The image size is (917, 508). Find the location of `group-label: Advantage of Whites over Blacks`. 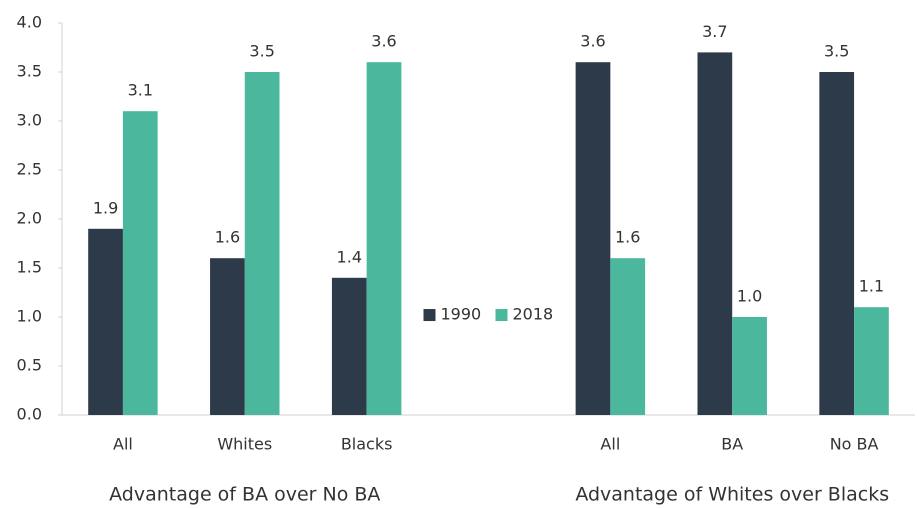

group-label: Advantage of Whites over Blacks is located at coordinates (732, 495).